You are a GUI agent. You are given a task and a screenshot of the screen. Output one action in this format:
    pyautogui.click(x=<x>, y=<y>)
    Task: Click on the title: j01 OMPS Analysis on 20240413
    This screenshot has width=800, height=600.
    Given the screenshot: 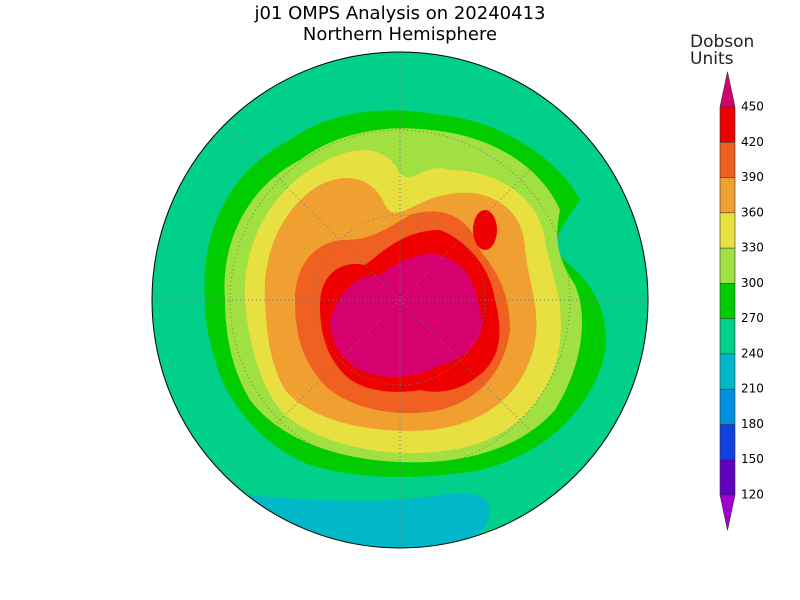 What is the action you would take?
    pyautogui.click(x=400, y=13)
    